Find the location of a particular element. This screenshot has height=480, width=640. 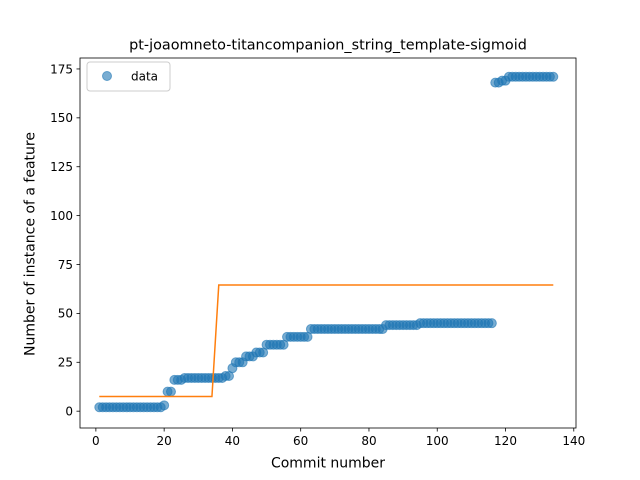

legend-marker-data is located at coordinates (107, 76).